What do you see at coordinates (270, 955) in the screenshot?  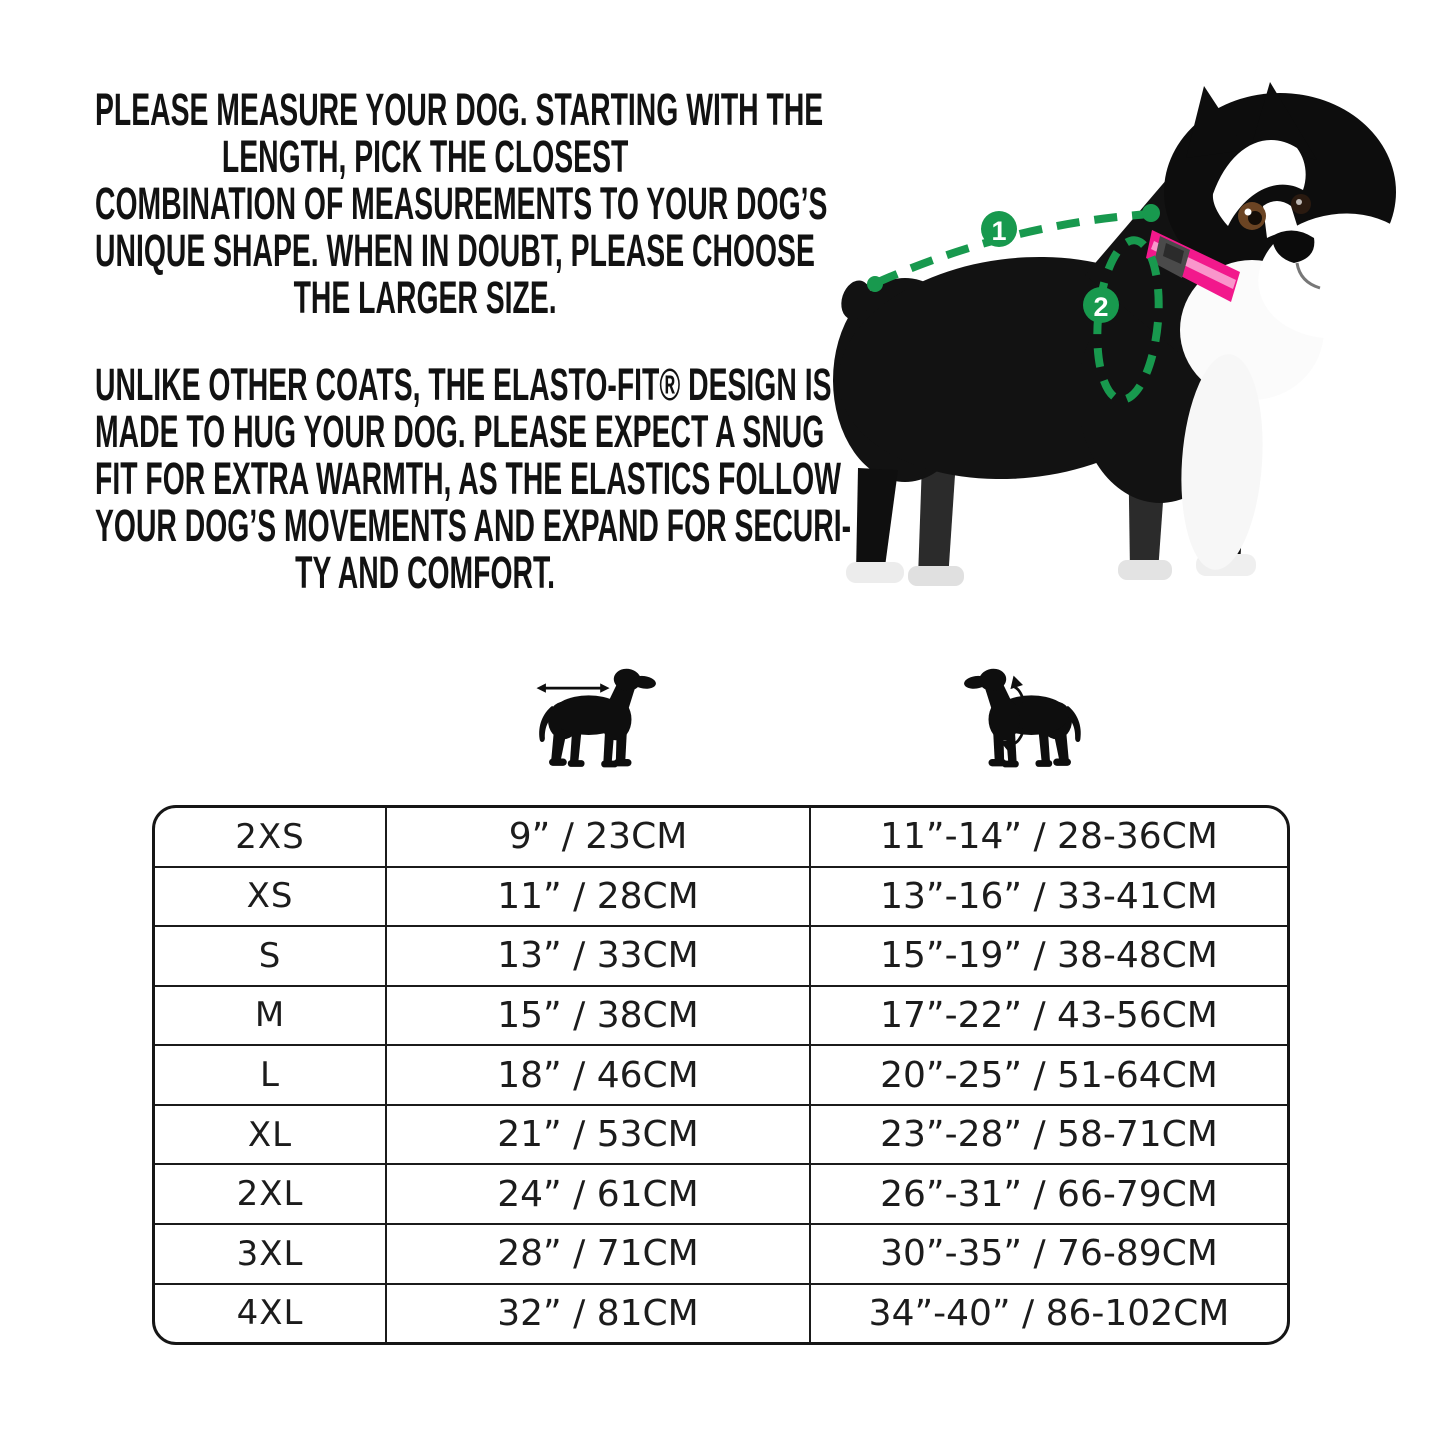 I see `size-cell: S` at bounding box center [270, 955].